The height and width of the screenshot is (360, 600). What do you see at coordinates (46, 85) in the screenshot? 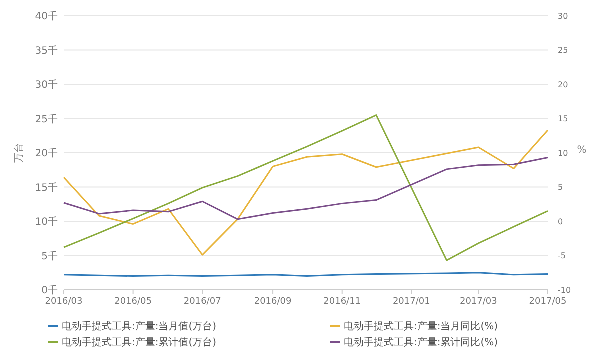
I see `y-tick-label: 30千` at bounding box center [46, 85].